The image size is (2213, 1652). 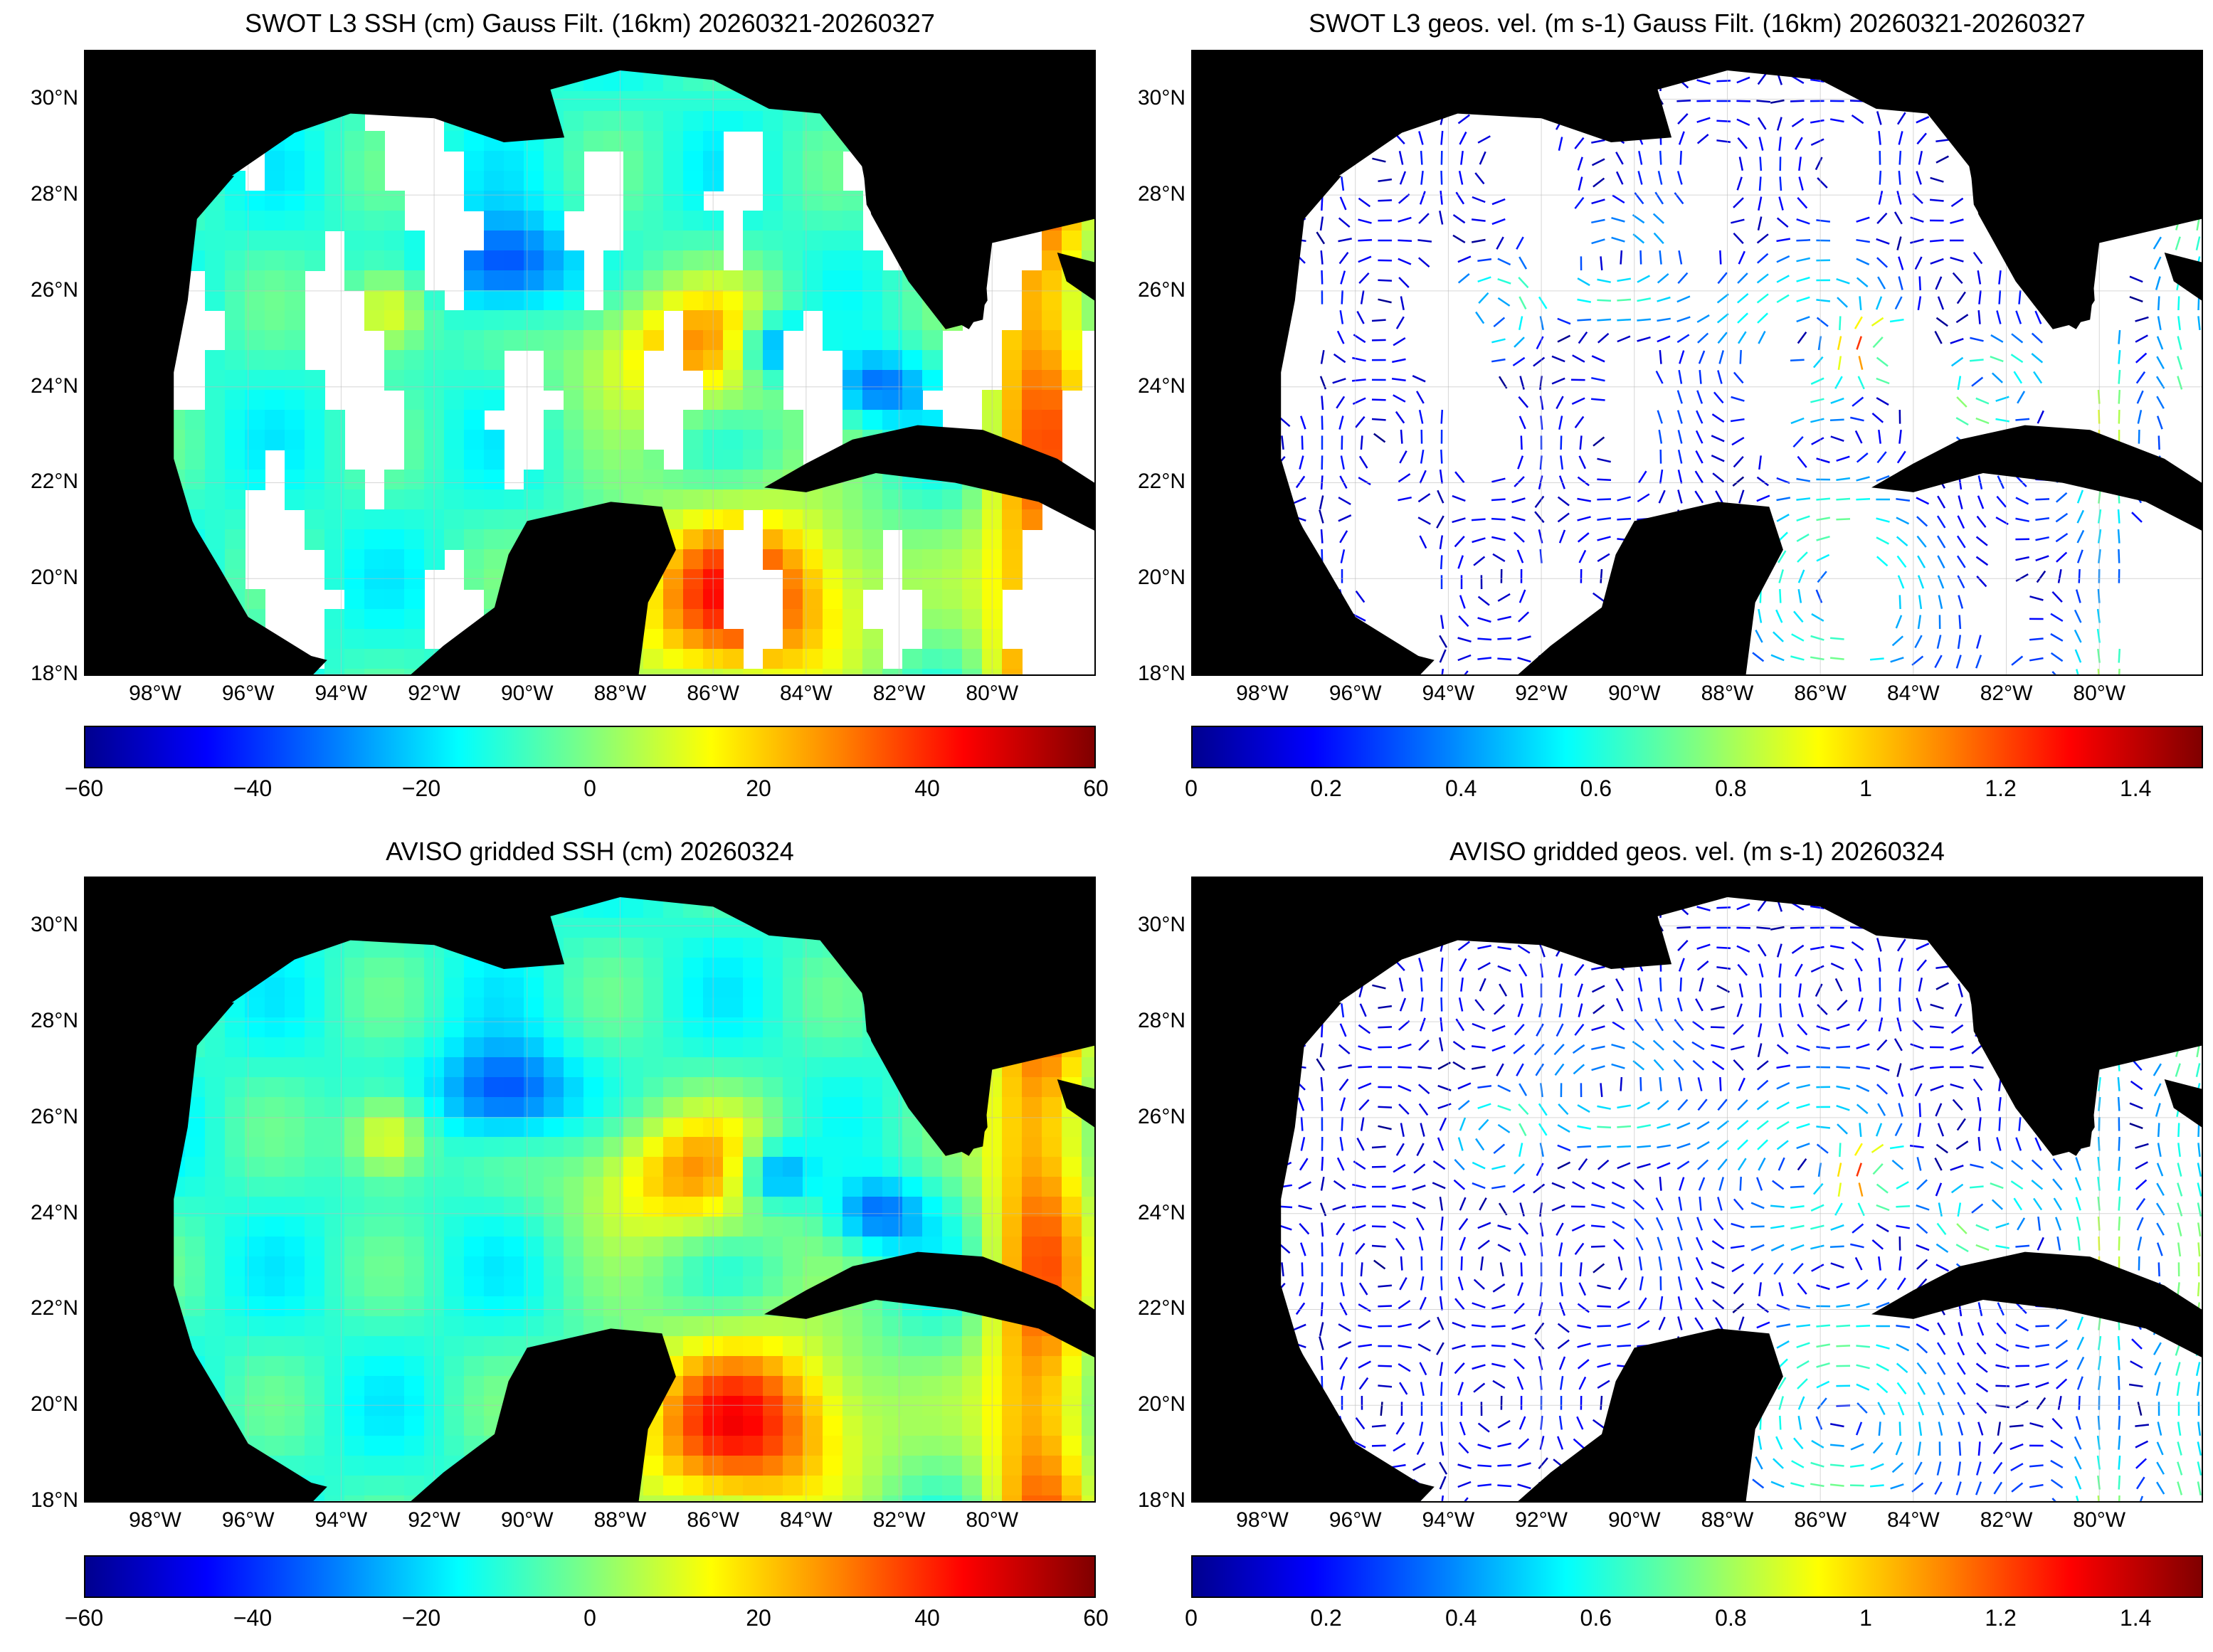 I want to click on colorbar-swot-vel, so click(x=1697, y=747).